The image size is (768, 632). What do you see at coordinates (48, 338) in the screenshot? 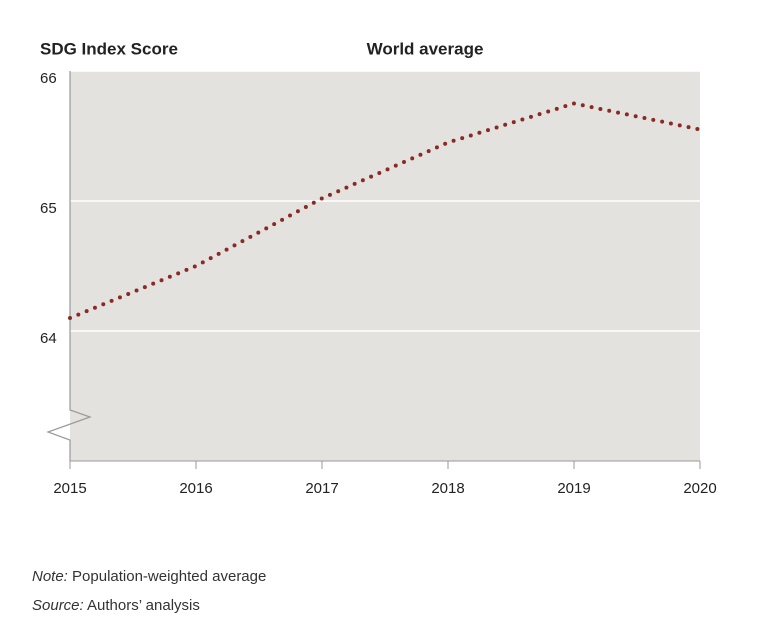
I see `y-tick-label: 64` at bounding box center [48, 338].